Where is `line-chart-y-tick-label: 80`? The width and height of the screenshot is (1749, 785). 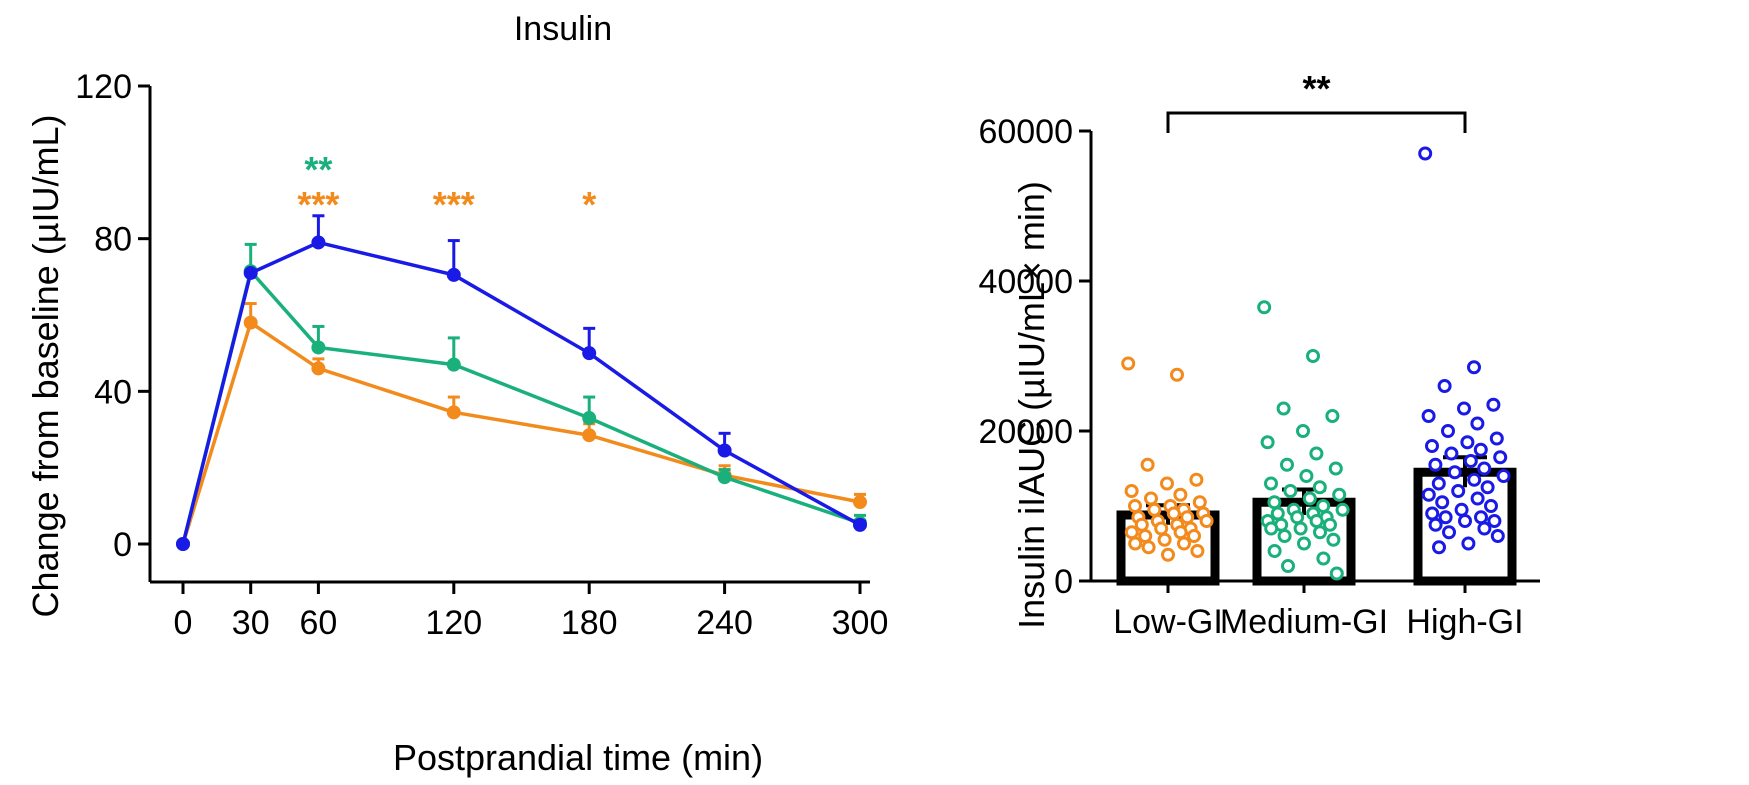 line-chart-y-tick-label: 80 is located at coordinates (113, 240).